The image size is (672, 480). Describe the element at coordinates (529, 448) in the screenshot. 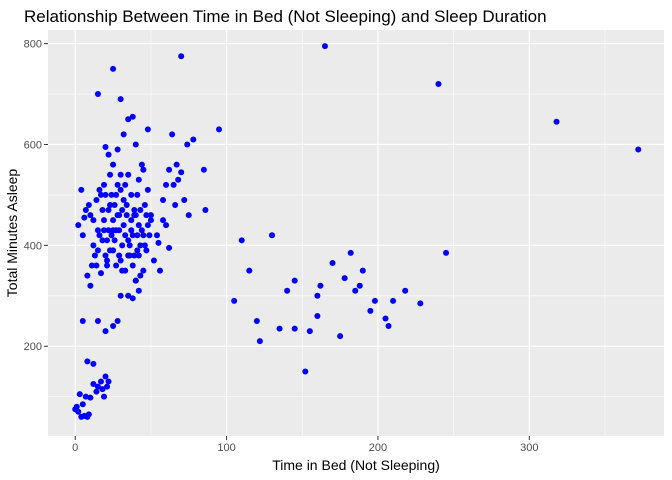

I see `x-tick-label: 300` at that location.